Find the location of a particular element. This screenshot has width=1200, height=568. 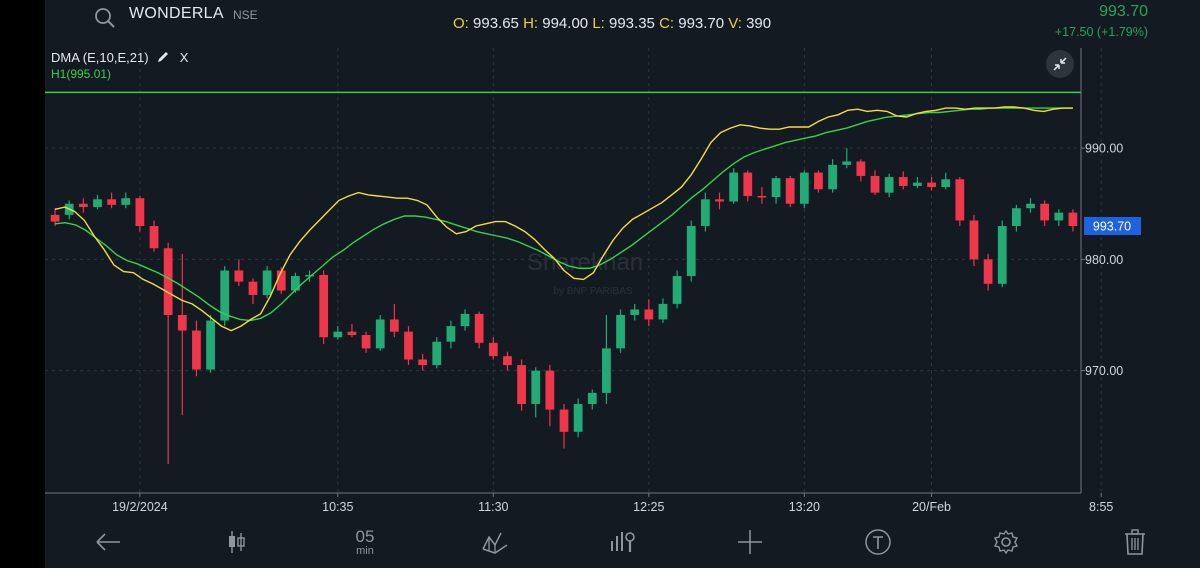

delete-button is located at coordinates (1135, 542).